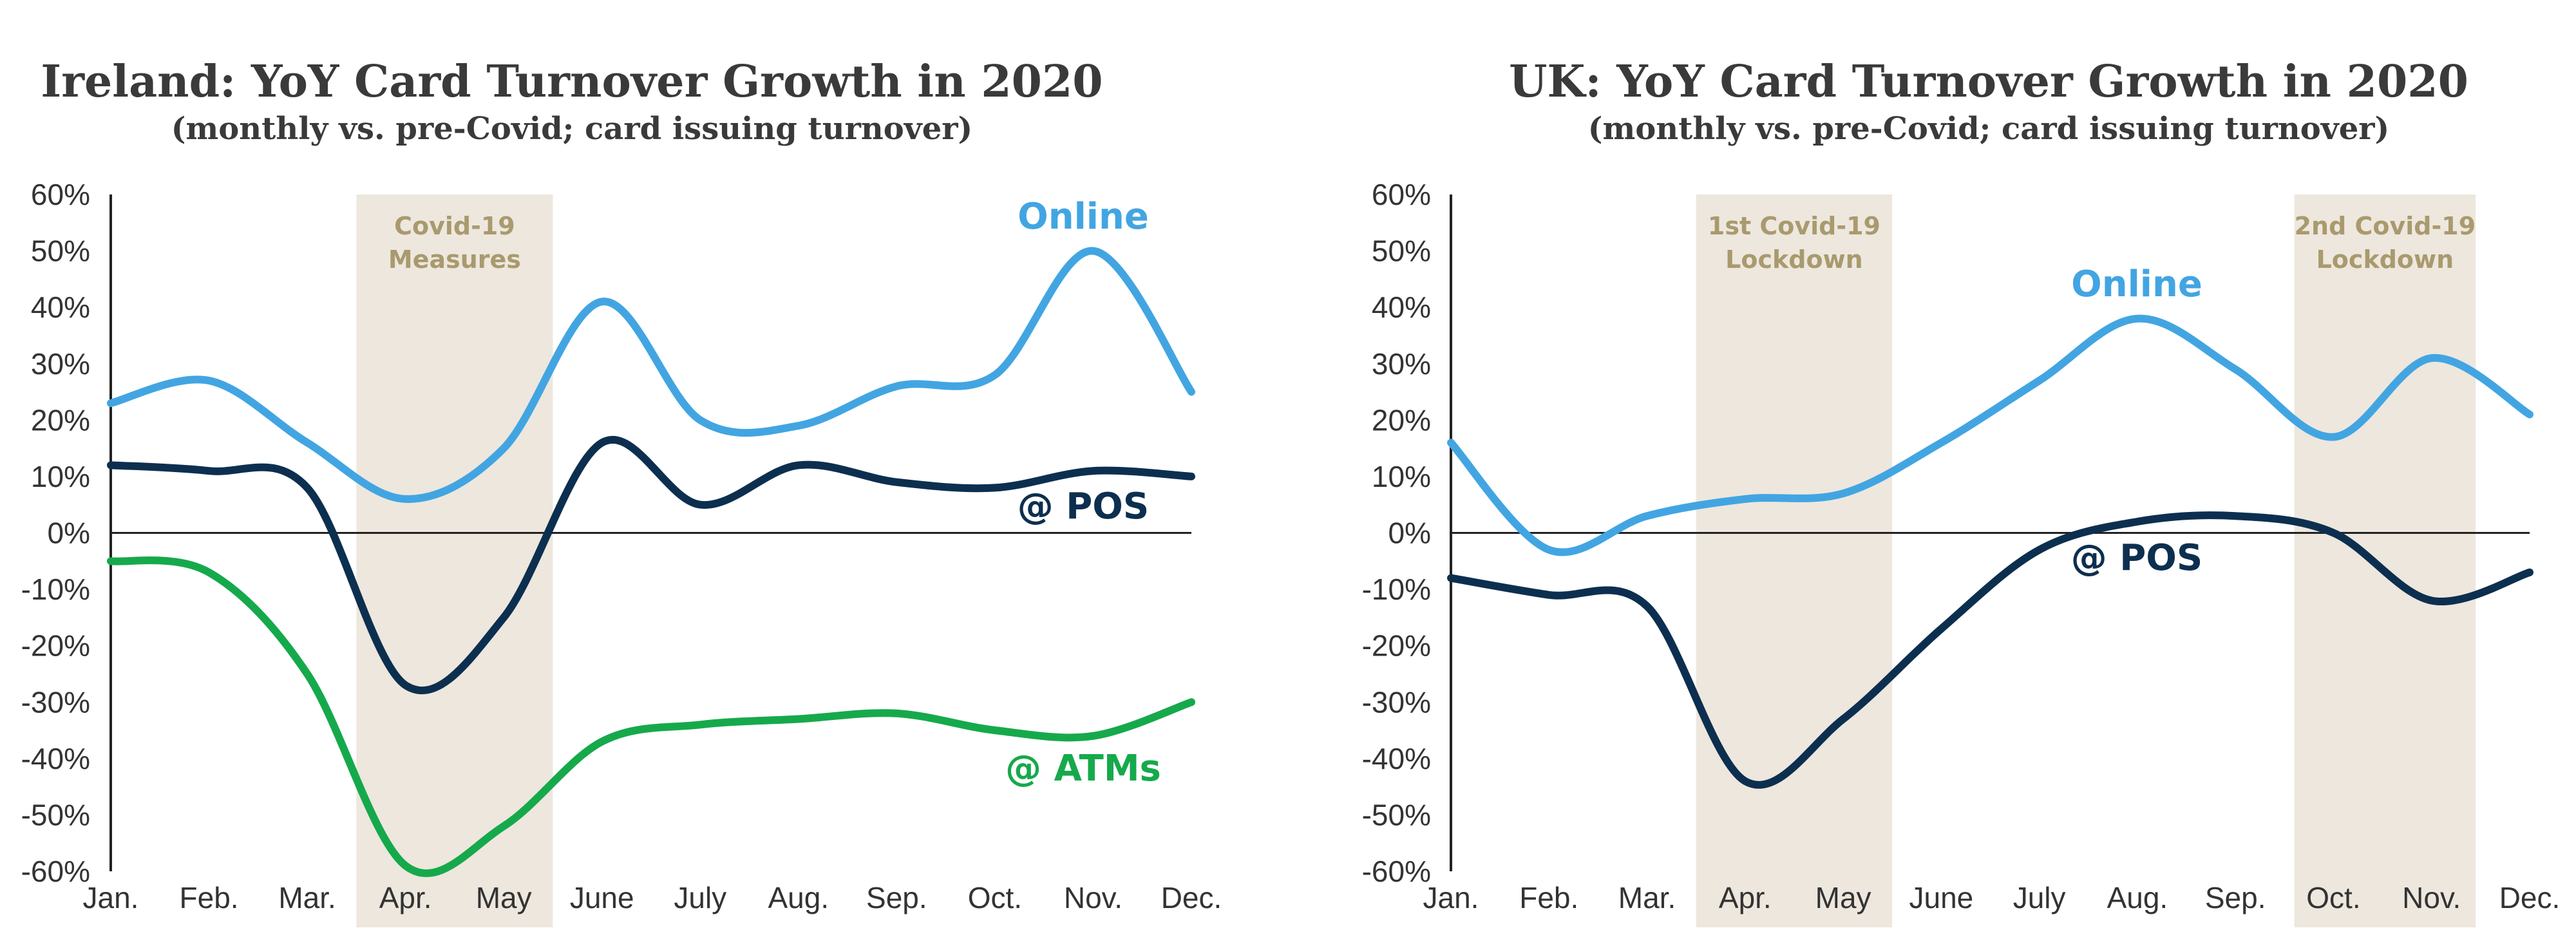  Describe the element at coordinates (1401, 476) in the screenshot. I see `uk-y-tick-label: 10%` at that location.